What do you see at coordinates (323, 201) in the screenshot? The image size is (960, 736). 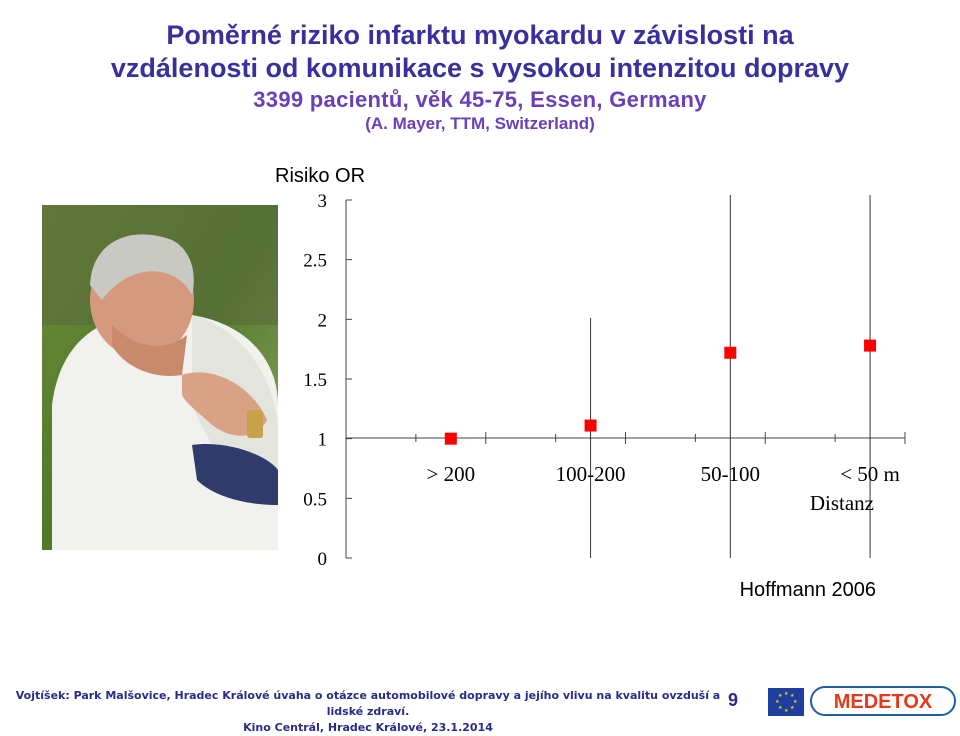 I see `y-tick-label: 3` at bounding box center [323, 201].